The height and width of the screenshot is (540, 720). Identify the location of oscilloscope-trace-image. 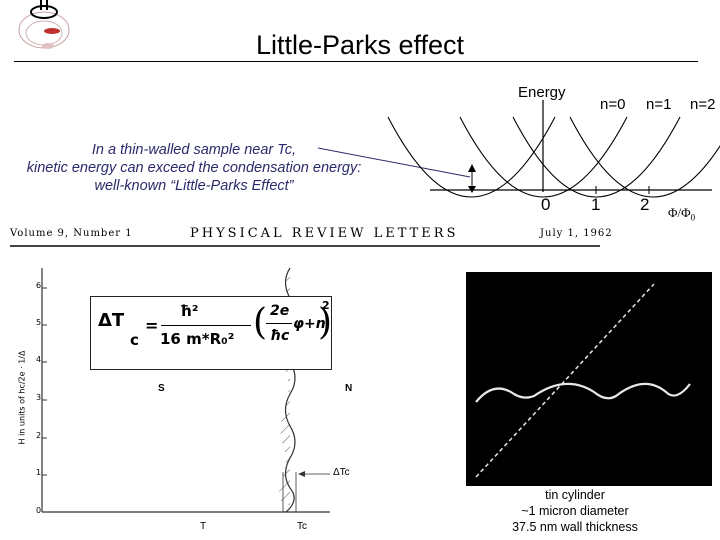
(589, 379).